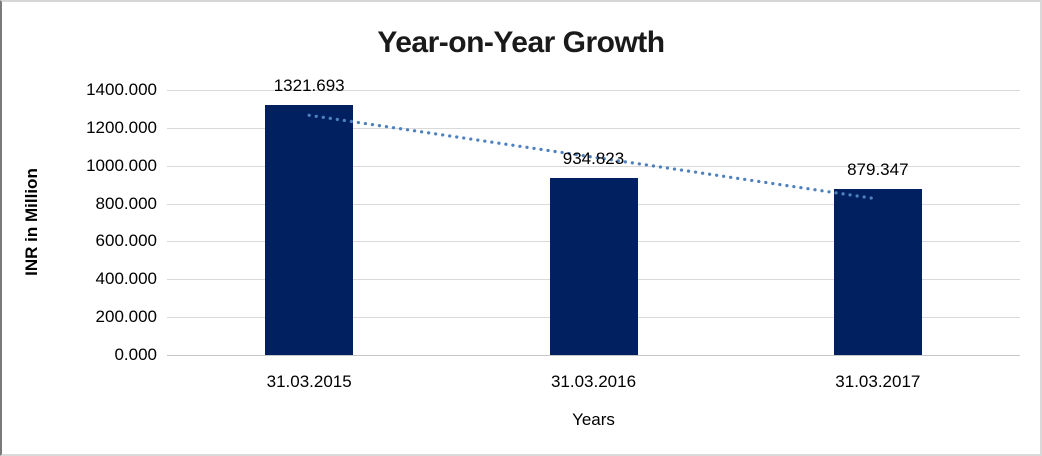  I want to click on y-tick-label: 1200.000, so click(121, 127).